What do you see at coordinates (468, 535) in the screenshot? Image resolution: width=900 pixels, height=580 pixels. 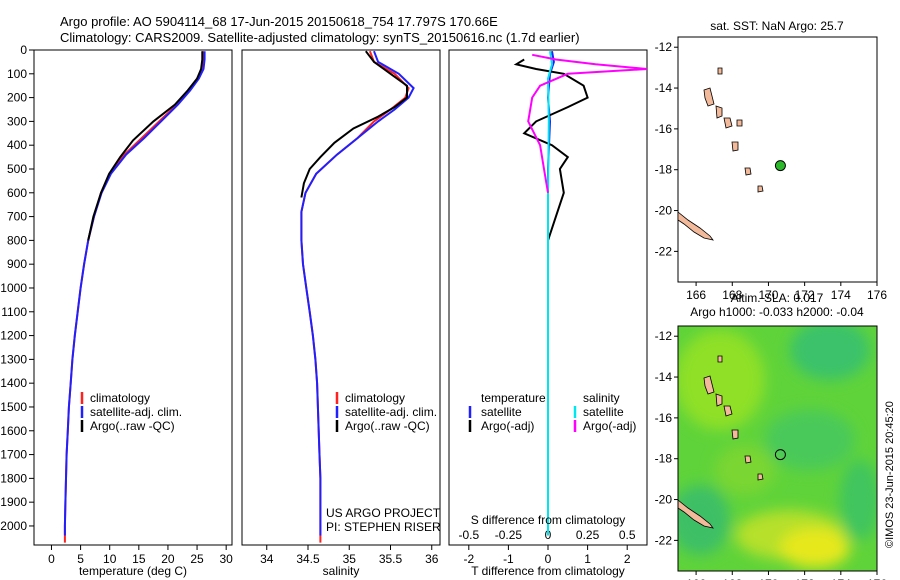 I see `s-tick-label: -0.5` at bounding box center [468, 535].